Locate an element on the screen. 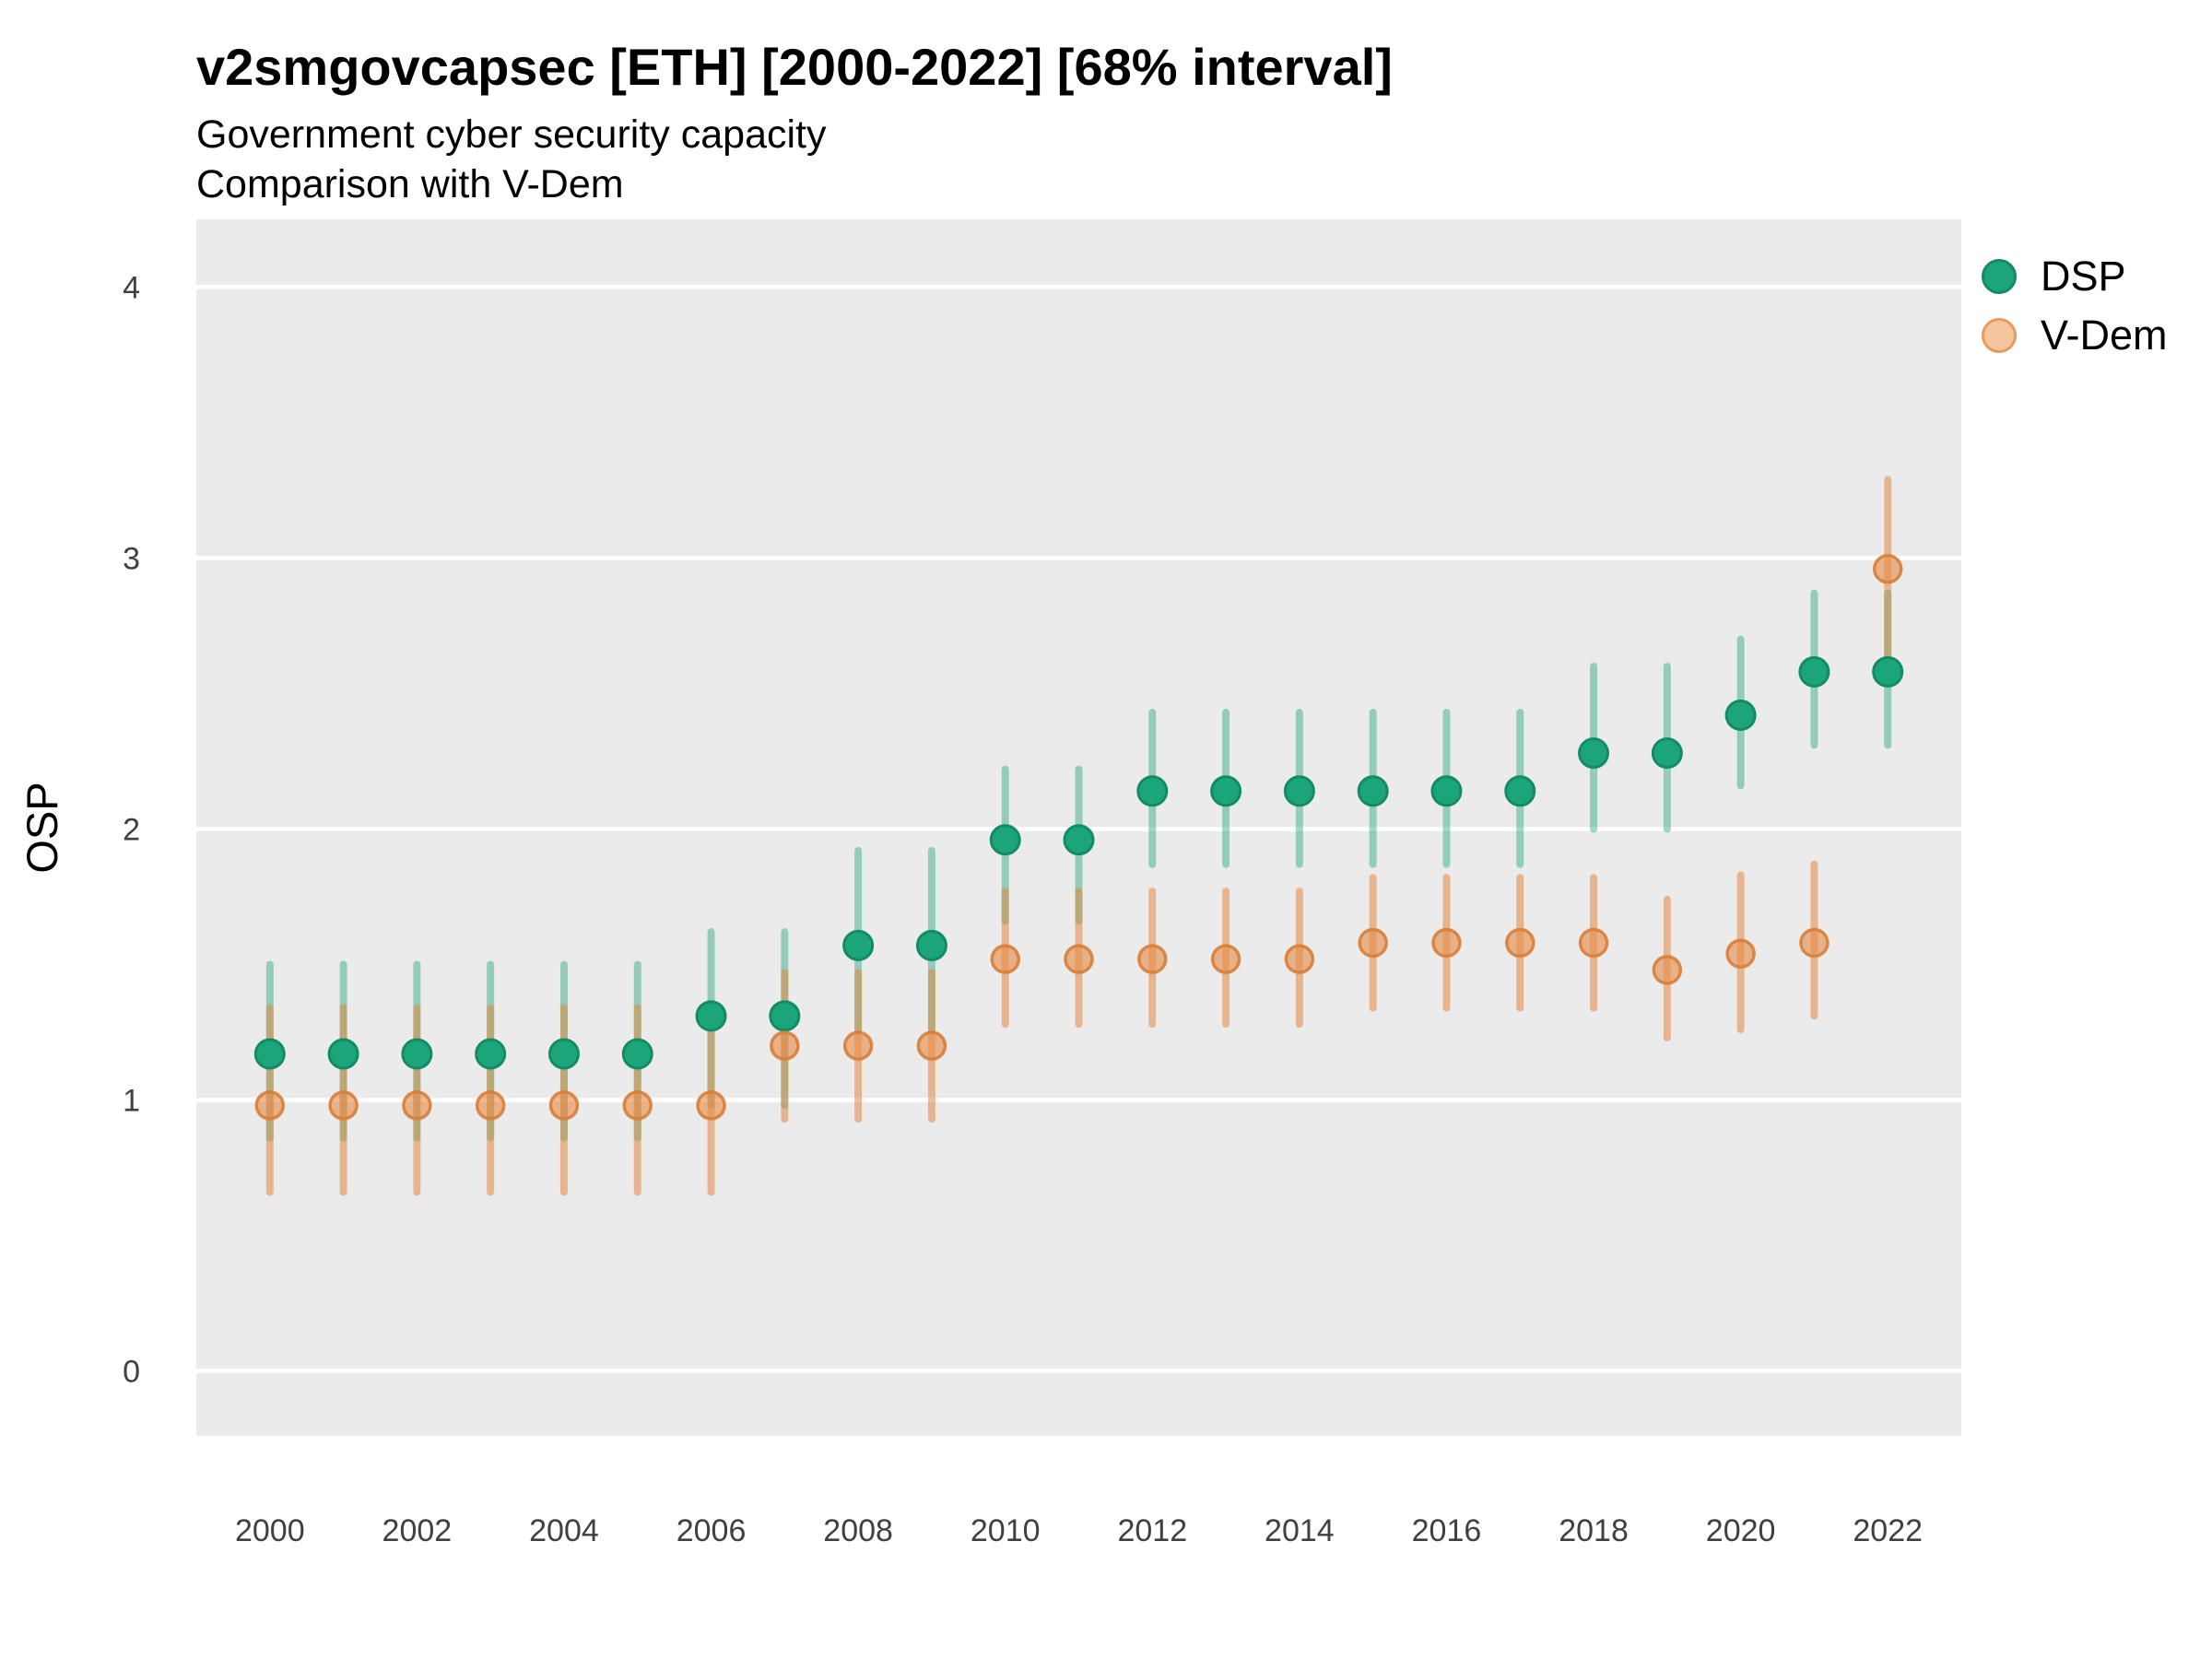 This screenshot has width=2212, height=1659. dsp-point-2012 is located at coordinates (1152, 791).